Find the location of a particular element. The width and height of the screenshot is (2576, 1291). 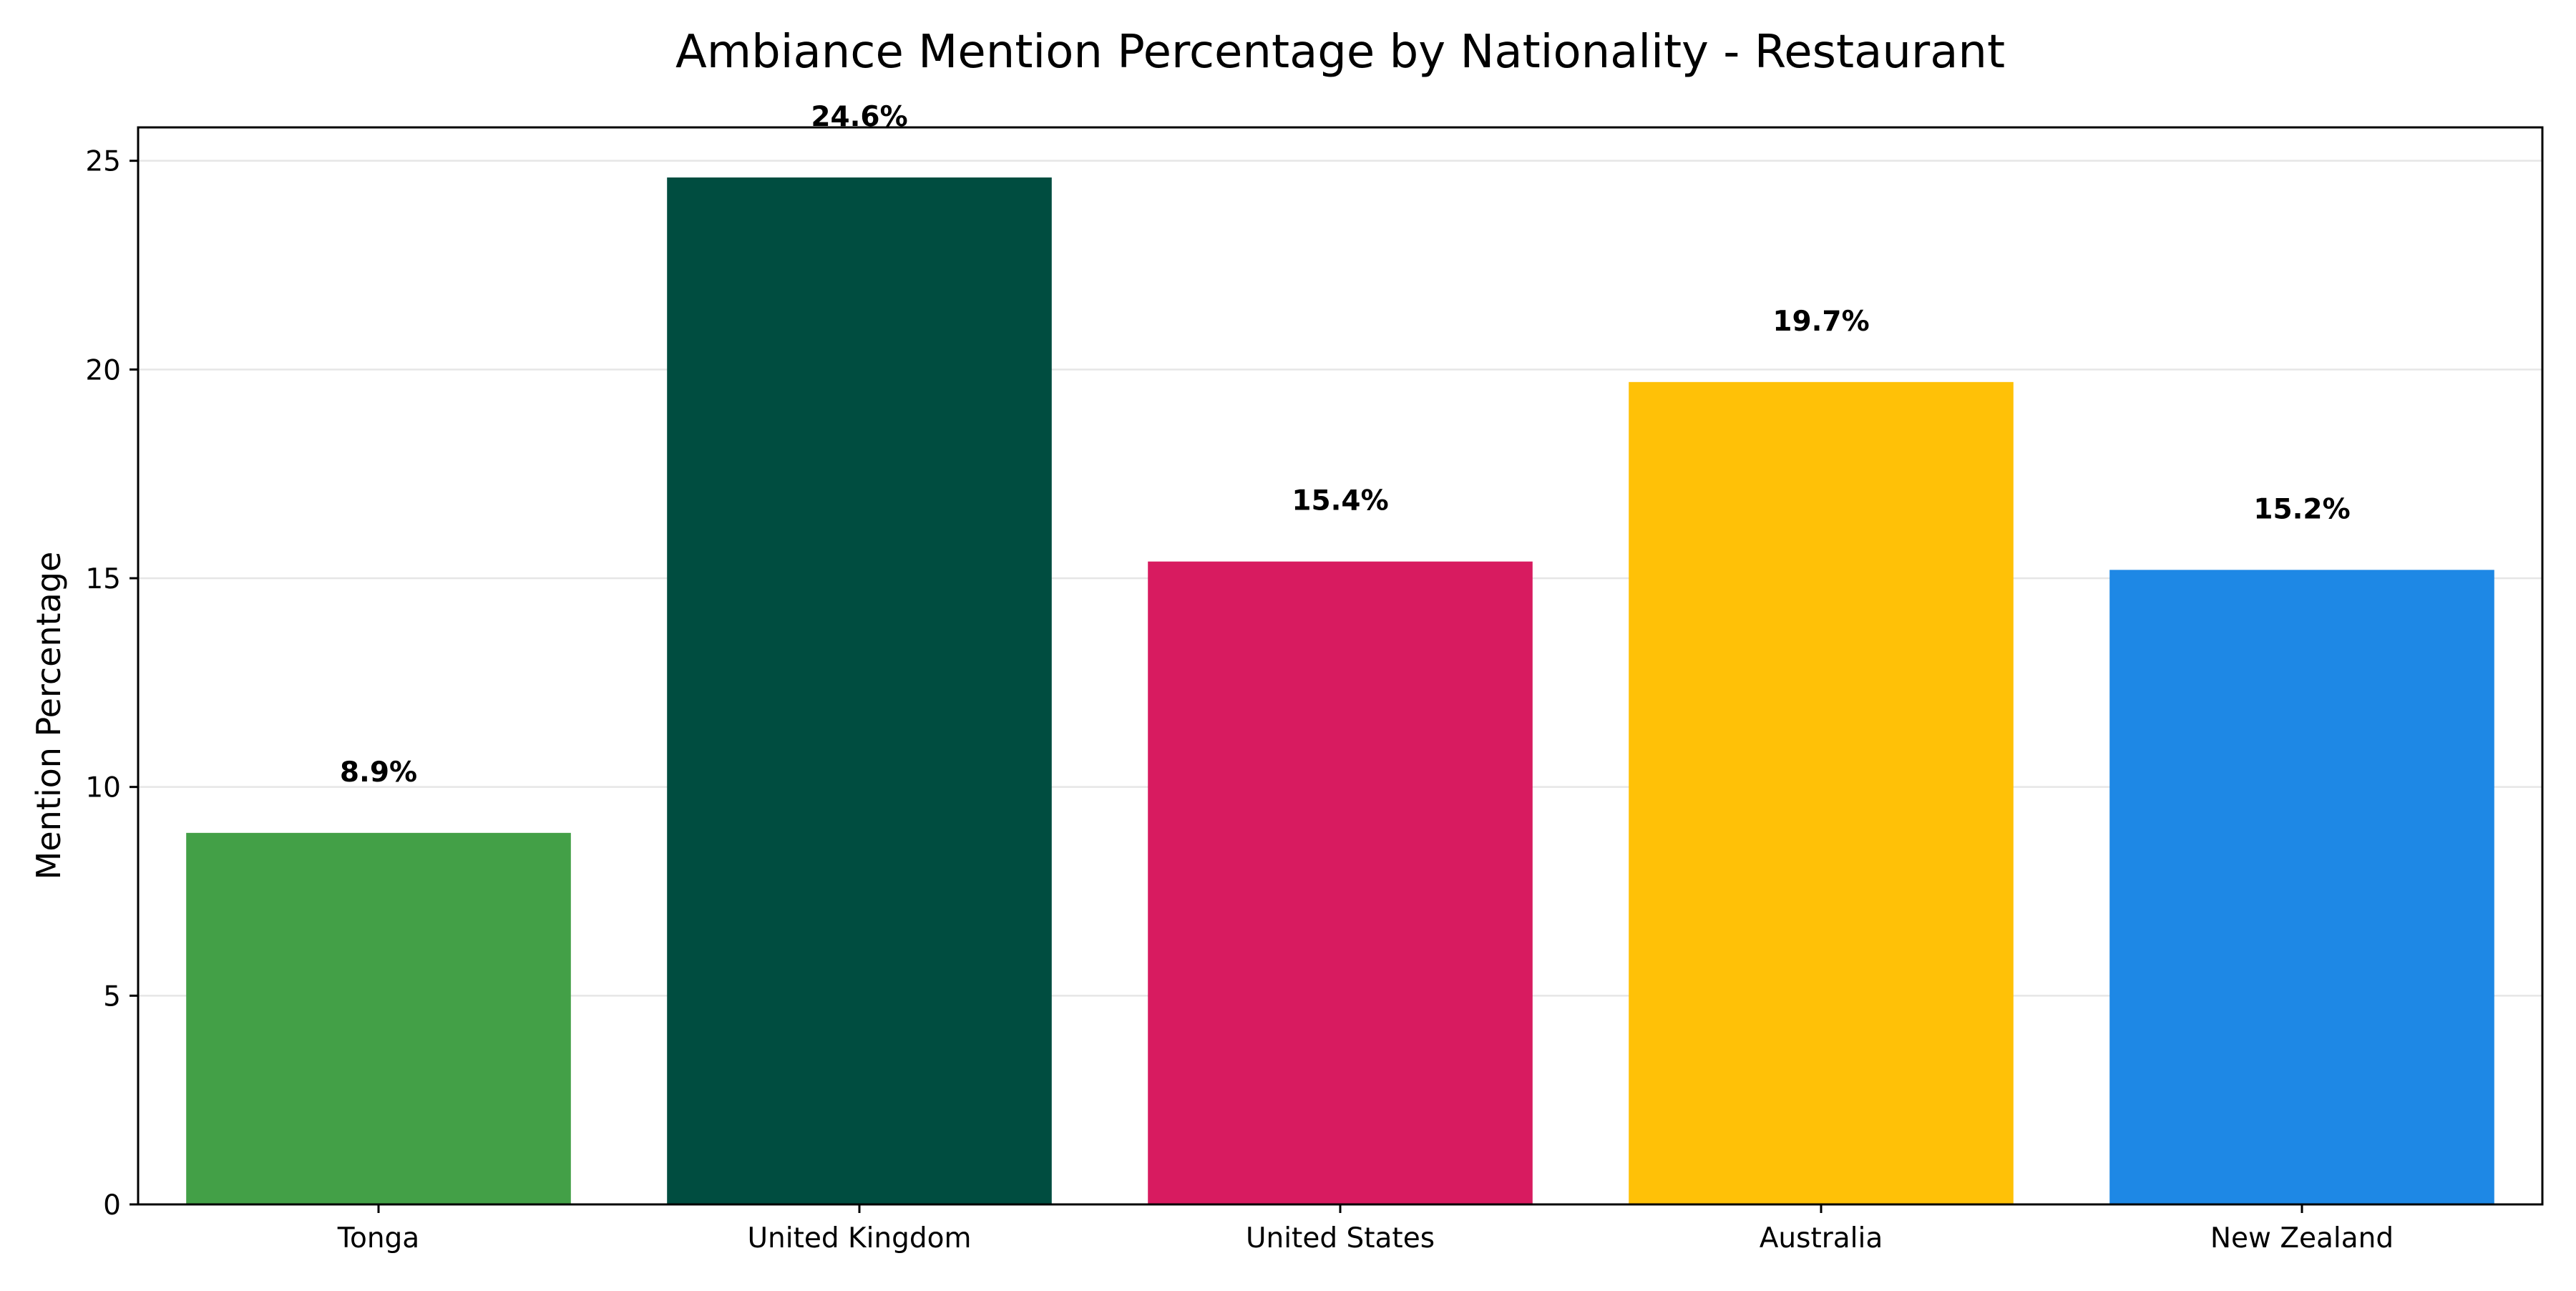

y-tick-label-0: 0 is located at coordinates (112, 1205).